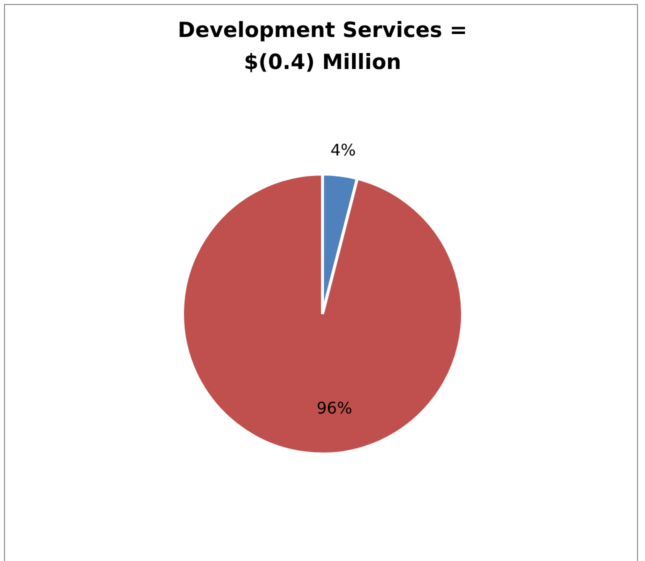 This screenshot has height=561, width=645. Describe the element at coordinates (343, 150) in the screenshot. I see `data-label: 4%` at that location.